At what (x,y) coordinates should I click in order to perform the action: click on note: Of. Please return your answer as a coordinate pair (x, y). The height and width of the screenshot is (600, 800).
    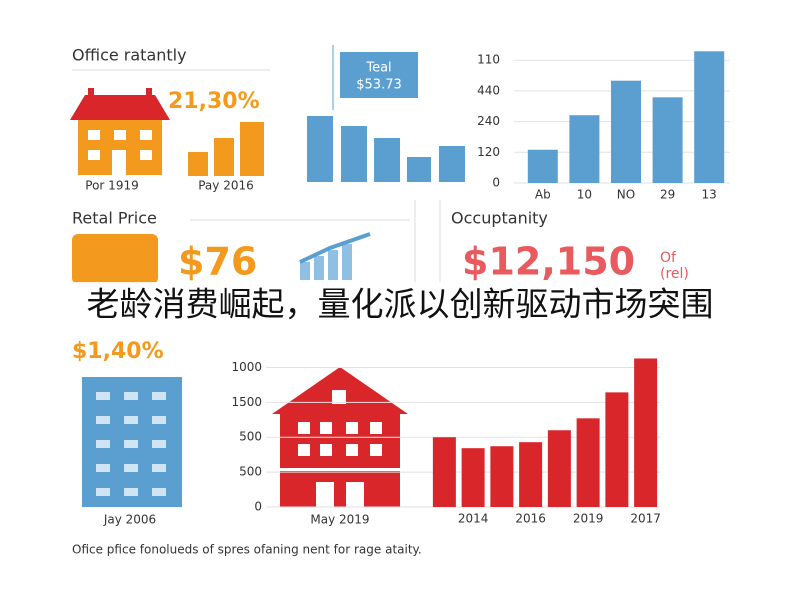
    Looking at the image, I should click on (668, 258).